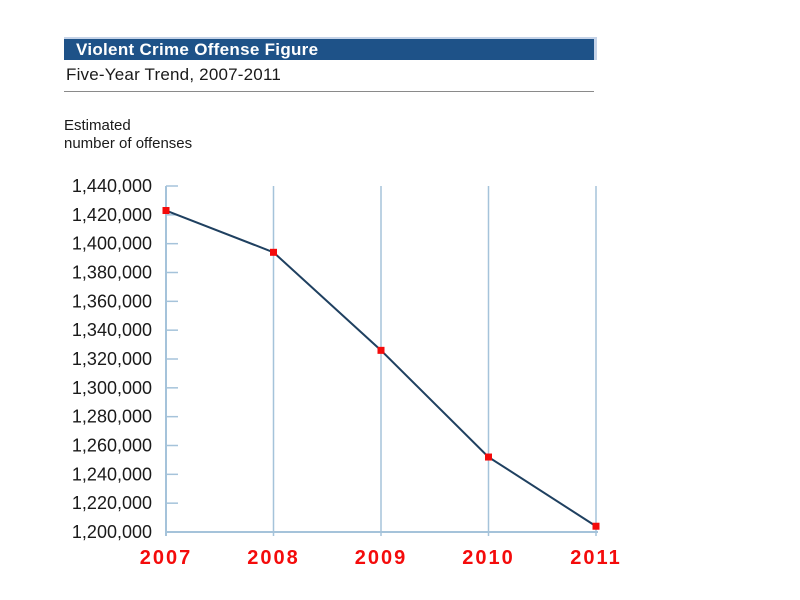  I want to click on x-tick-label: 2007, so click(166, 558).